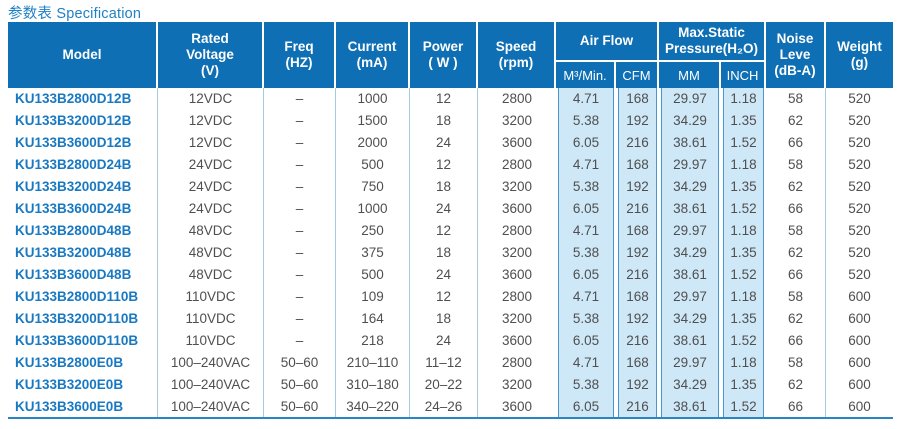  Describe the element at coordinates (373, 142) in the screenshot. I see `cell-current: 2000` at that location.